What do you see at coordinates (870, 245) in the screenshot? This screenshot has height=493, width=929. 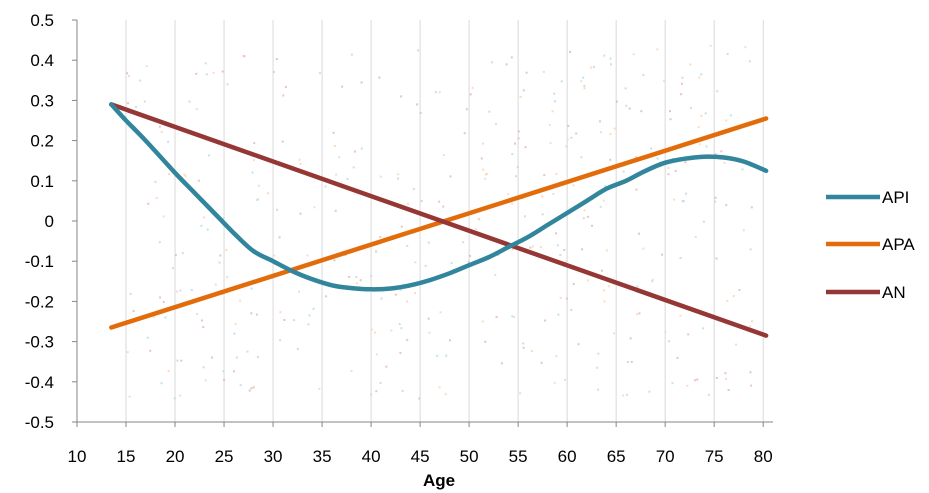 I see `legend: API APA AN` at bounding box center [870, 245].